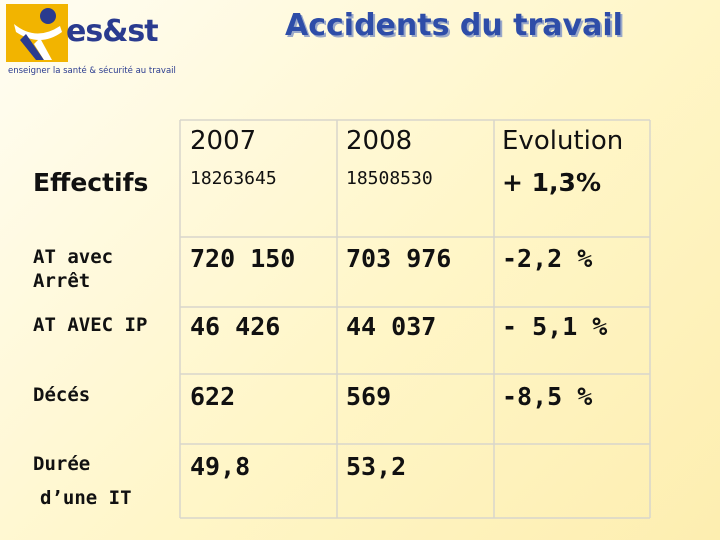 Image resolution: width=720 pixels, height=540 pixels. I want to click on cell-effectifs-2008: 18508530, so click(389, 178).